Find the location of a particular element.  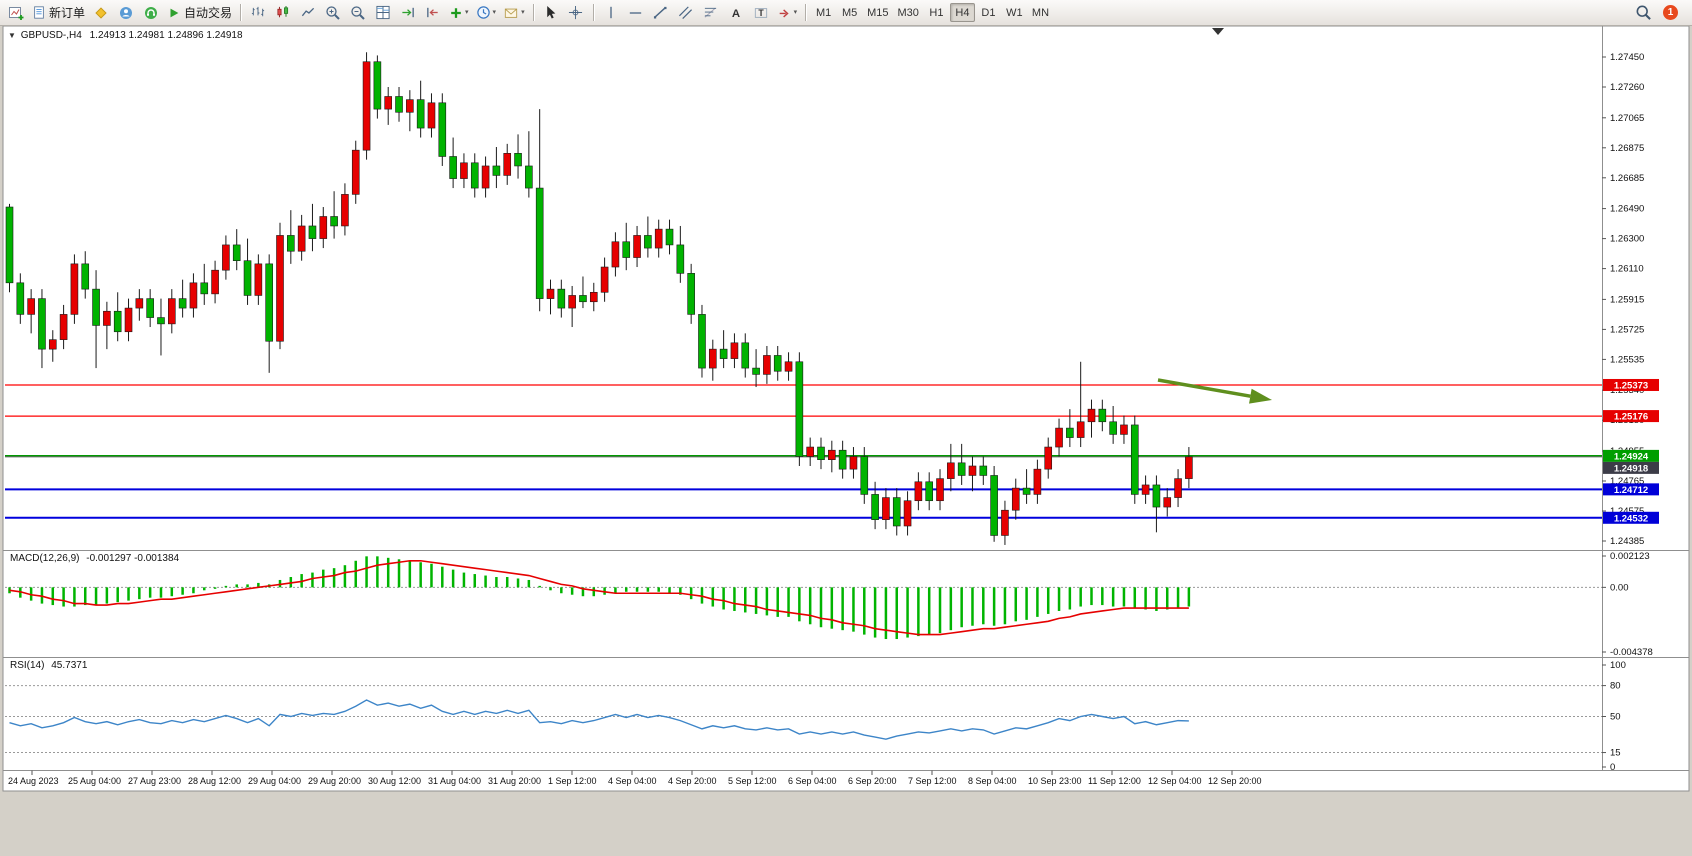

search-button is located at coordinates (1643, 12).